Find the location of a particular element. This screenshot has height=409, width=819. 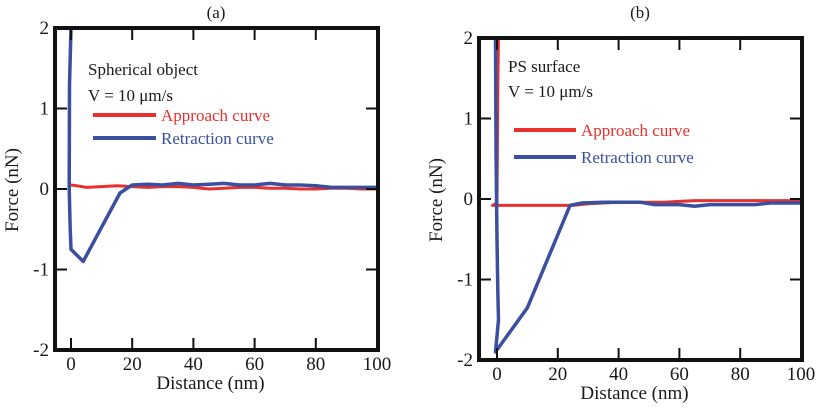

sample-annotation: Spherical object is located at coordinates (143, 69).